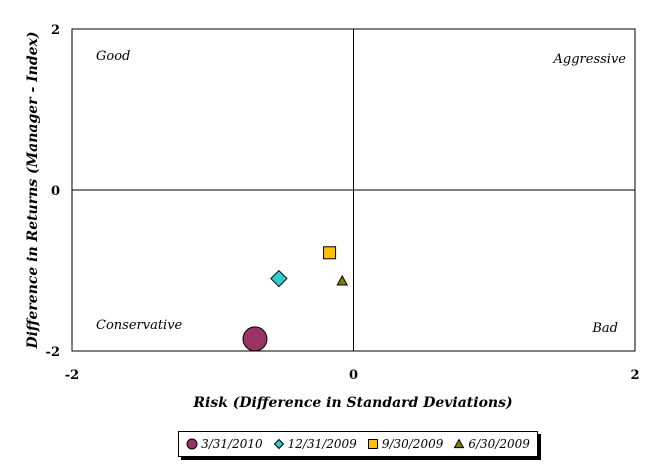  I want to click on legend-marker-diamond-icon, so click(278, 444).